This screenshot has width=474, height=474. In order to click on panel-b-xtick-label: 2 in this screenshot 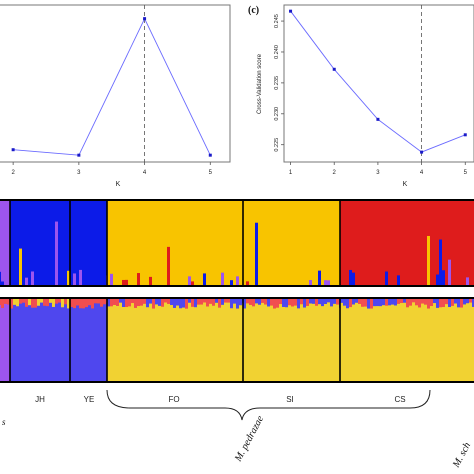, I will do `click(13, 173)`.